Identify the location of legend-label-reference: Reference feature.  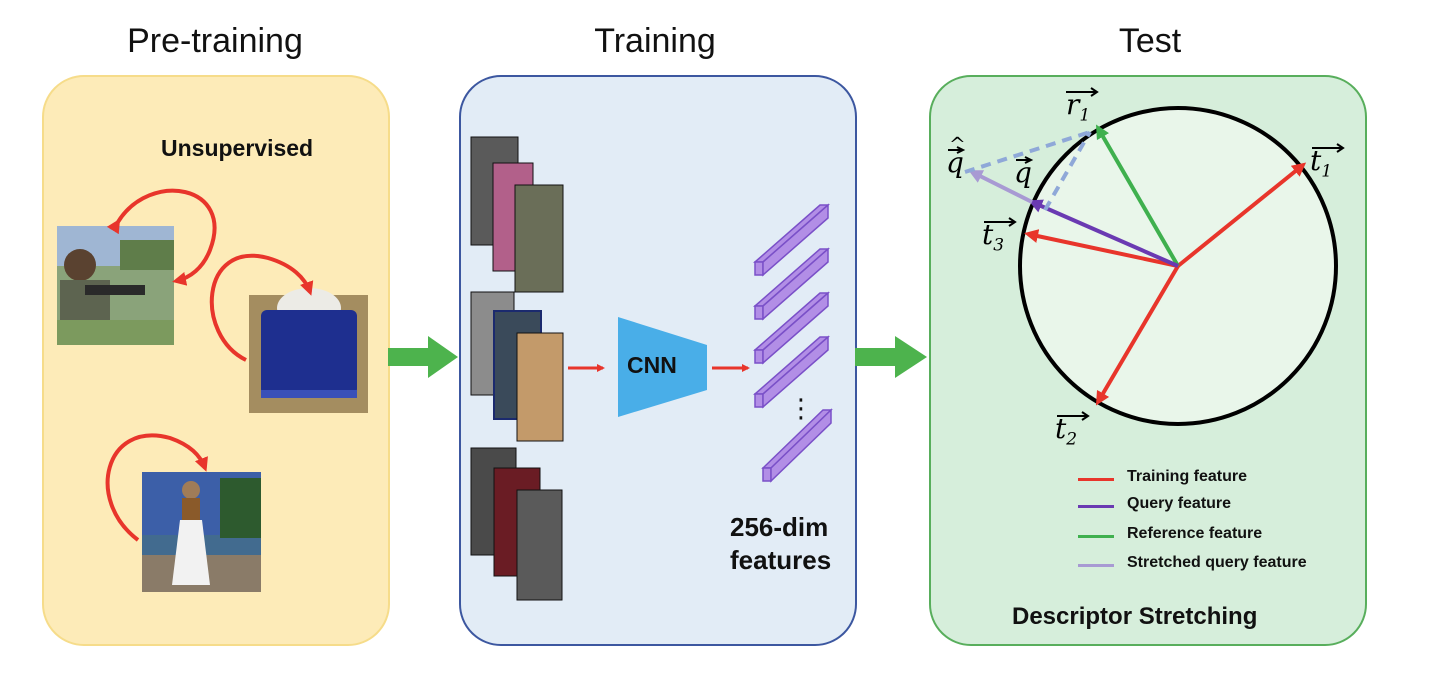
(1195, 533).